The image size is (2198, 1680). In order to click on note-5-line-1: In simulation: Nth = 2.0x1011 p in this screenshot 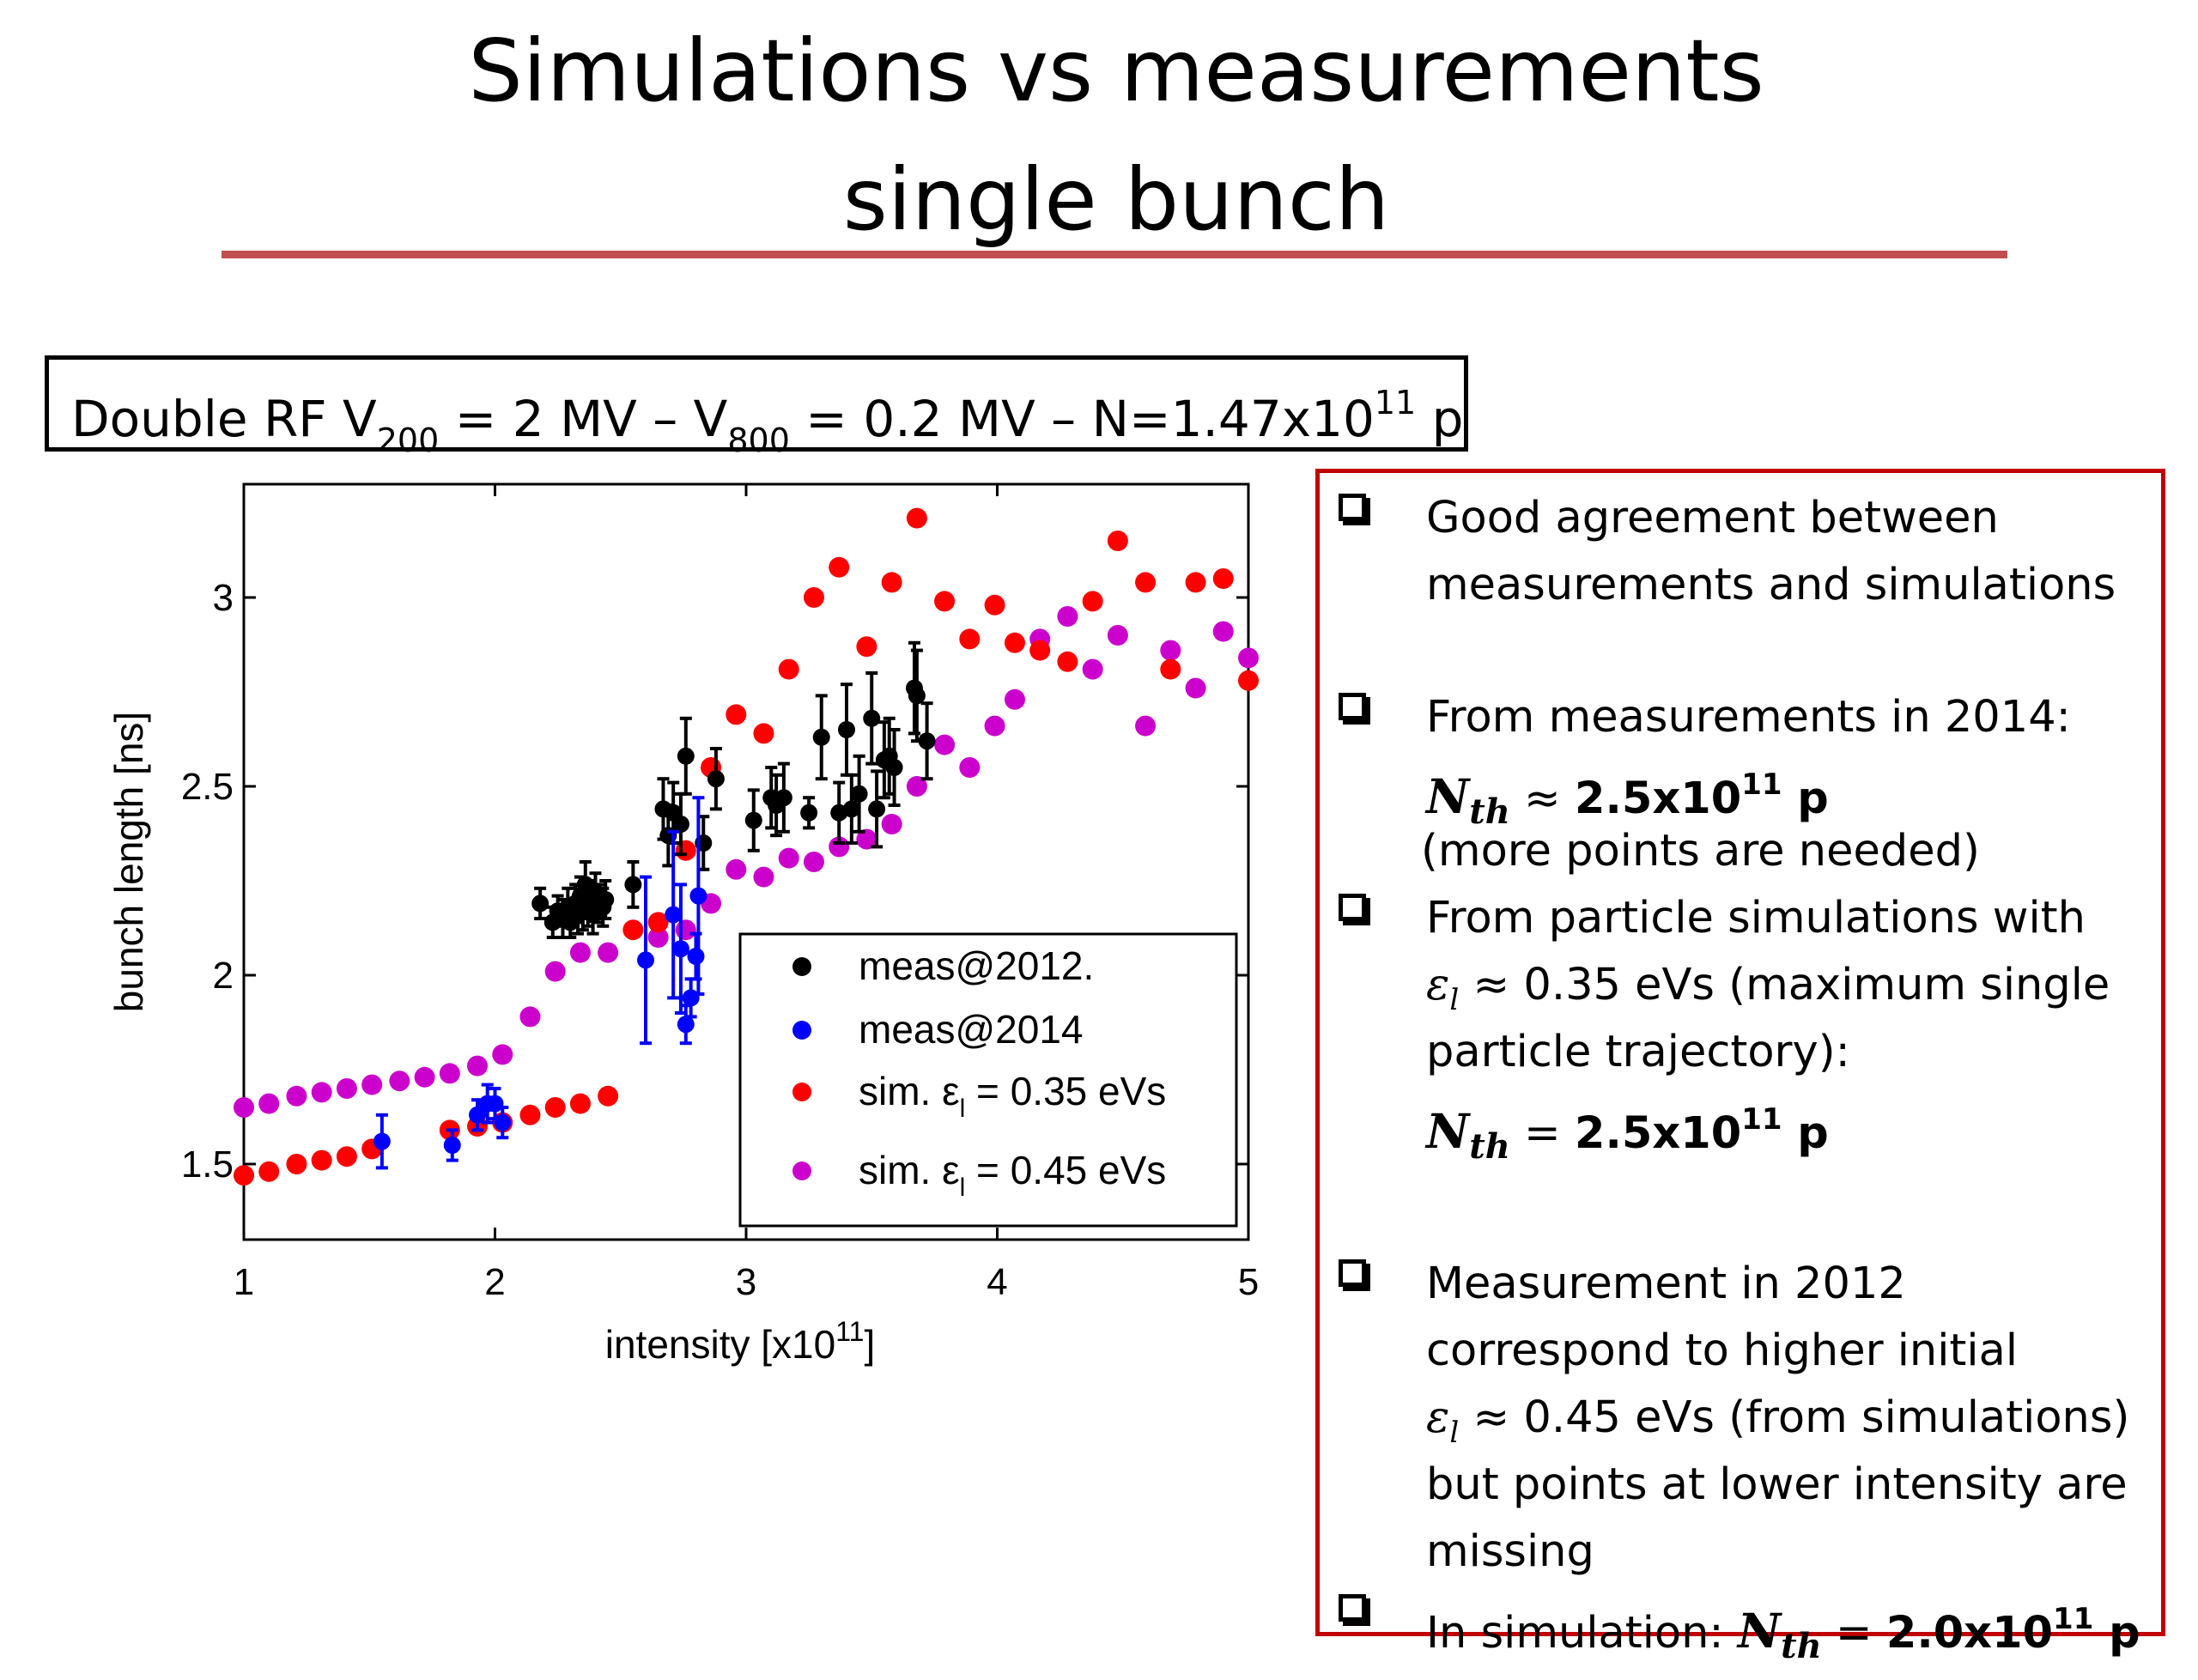, I will do `click(1783, 1633)`.